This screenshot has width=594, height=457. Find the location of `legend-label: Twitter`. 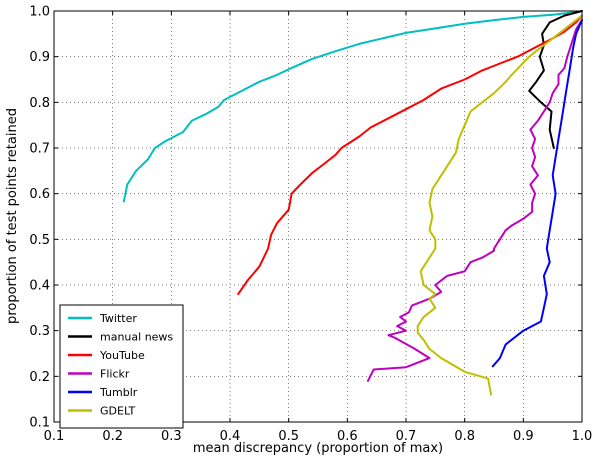

legend-label: Twitter is located at coordinates (118, 318).